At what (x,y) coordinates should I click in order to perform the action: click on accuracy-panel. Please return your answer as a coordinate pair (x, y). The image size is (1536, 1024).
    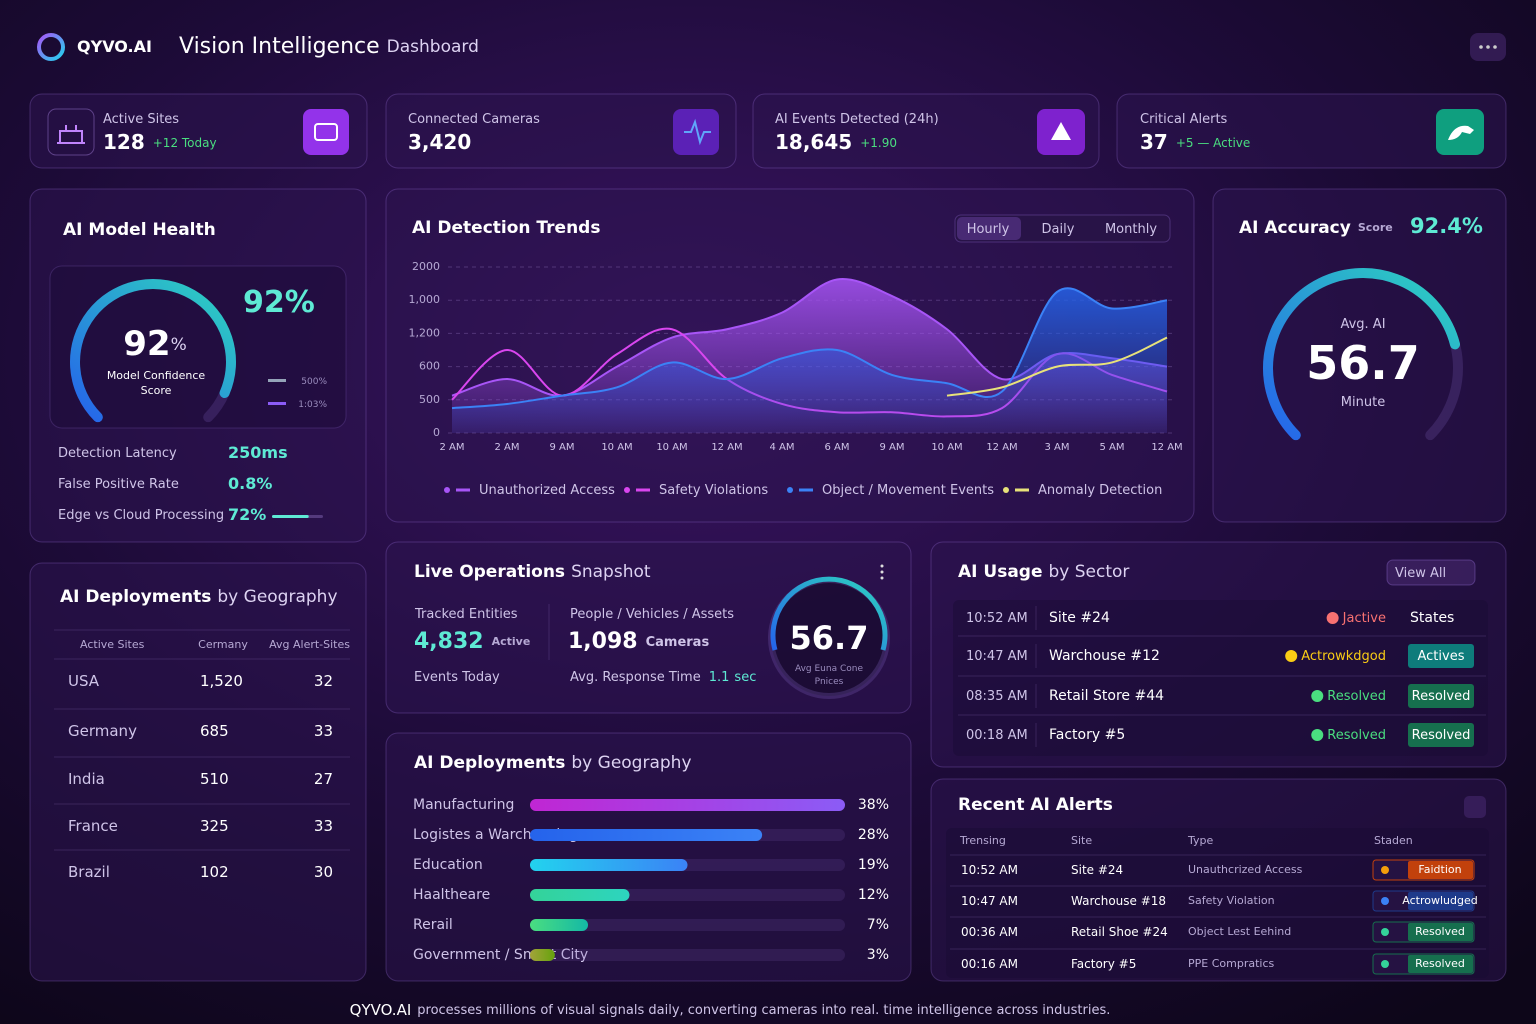
    Looking at the image, I should click on (1359, 355).